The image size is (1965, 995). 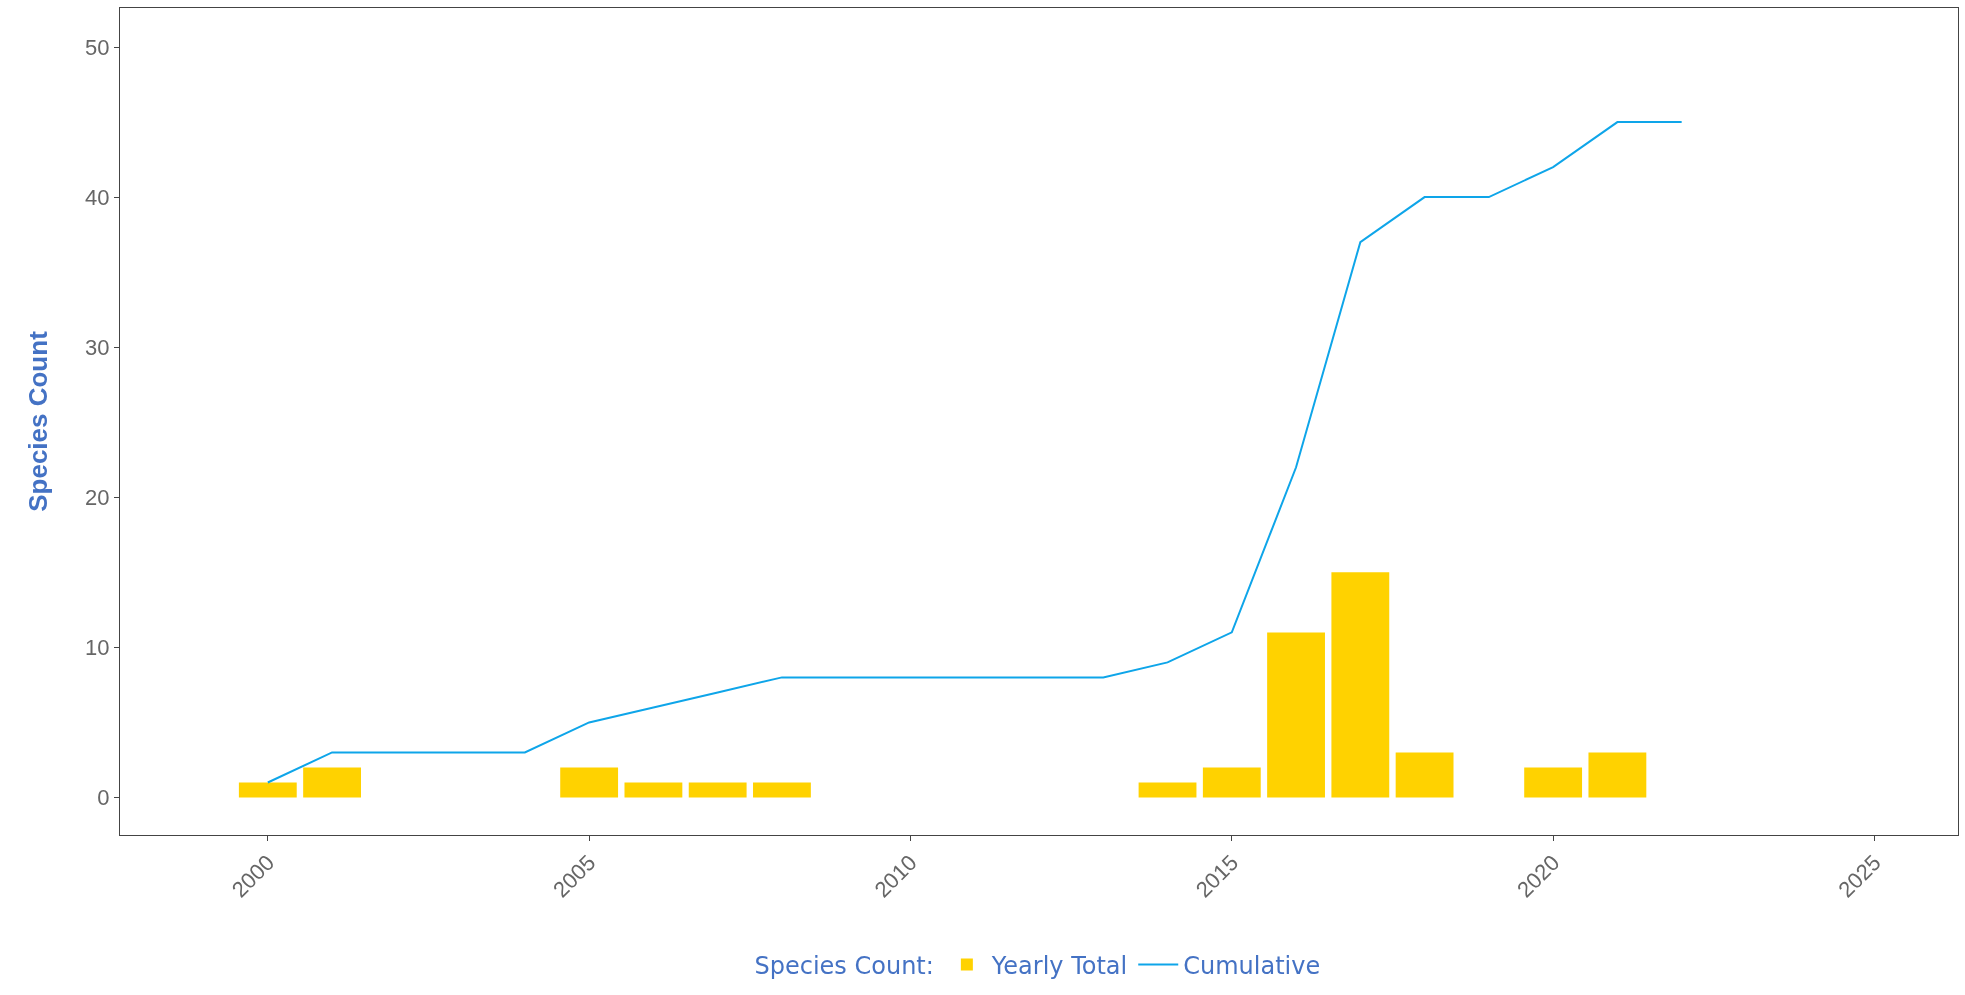 I want to click on y-tick-label: 50, so click(x=97, y=47).